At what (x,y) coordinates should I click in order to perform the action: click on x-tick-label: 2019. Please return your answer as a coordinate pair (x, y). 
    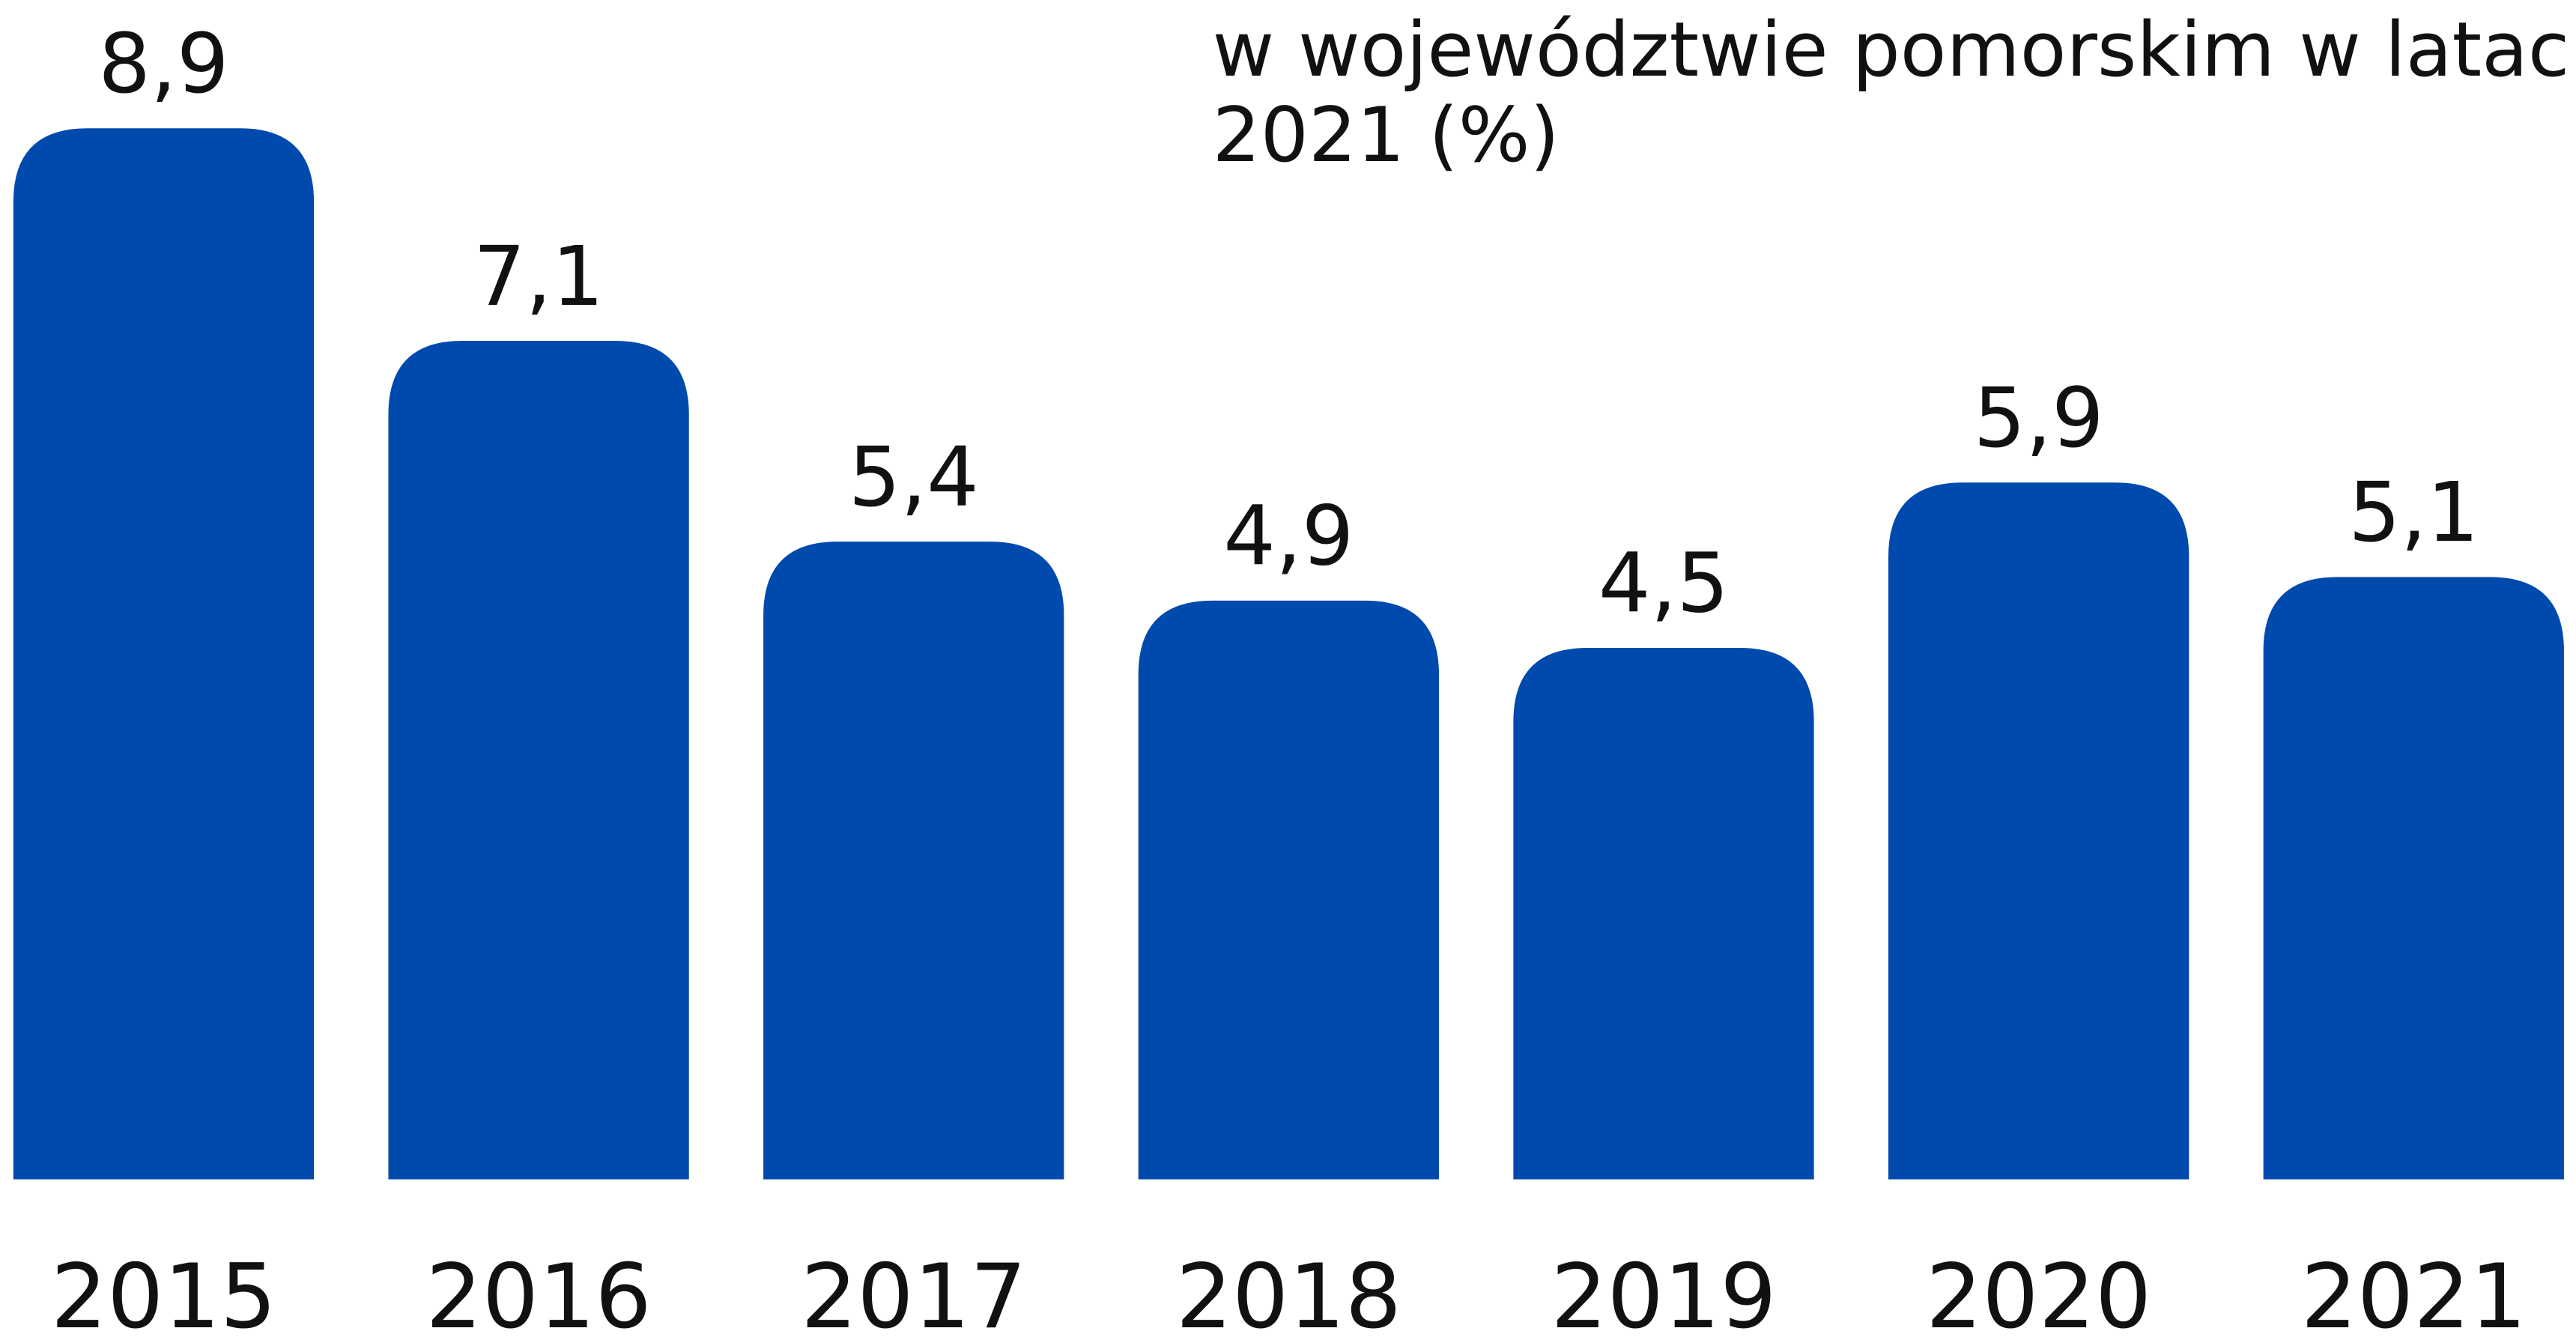
    Looking at the image, I should click on (1664, 1291).